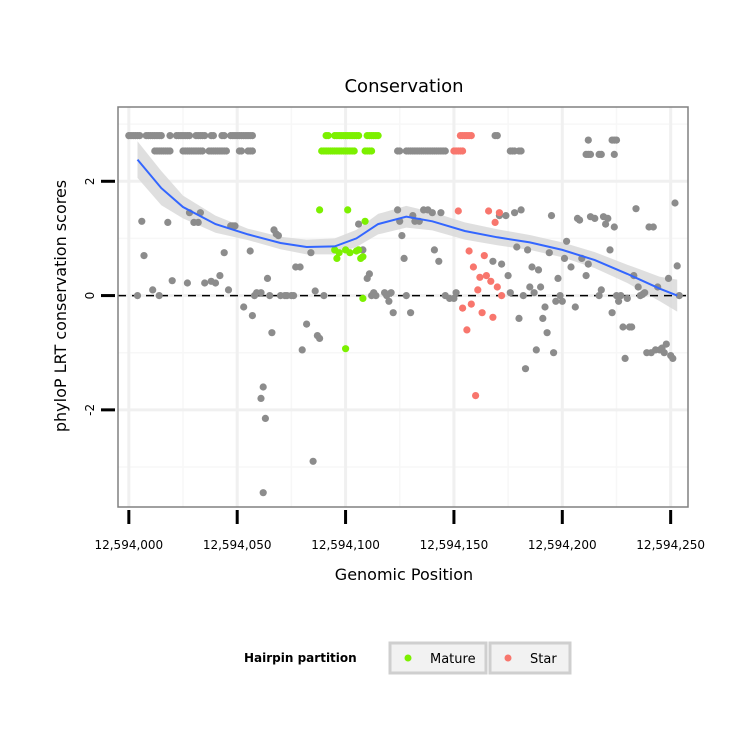 This screenshot has height=750, width=750. I want to click on x-tick-label: 12,594,050, so click(237, 545).